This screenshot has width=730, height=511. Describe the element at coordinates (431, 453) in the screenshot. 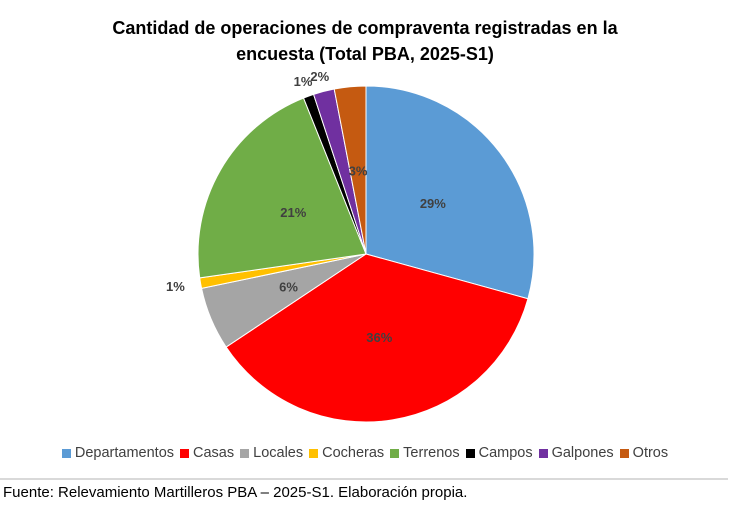

I see `legend-label: Terrenos` at that location.